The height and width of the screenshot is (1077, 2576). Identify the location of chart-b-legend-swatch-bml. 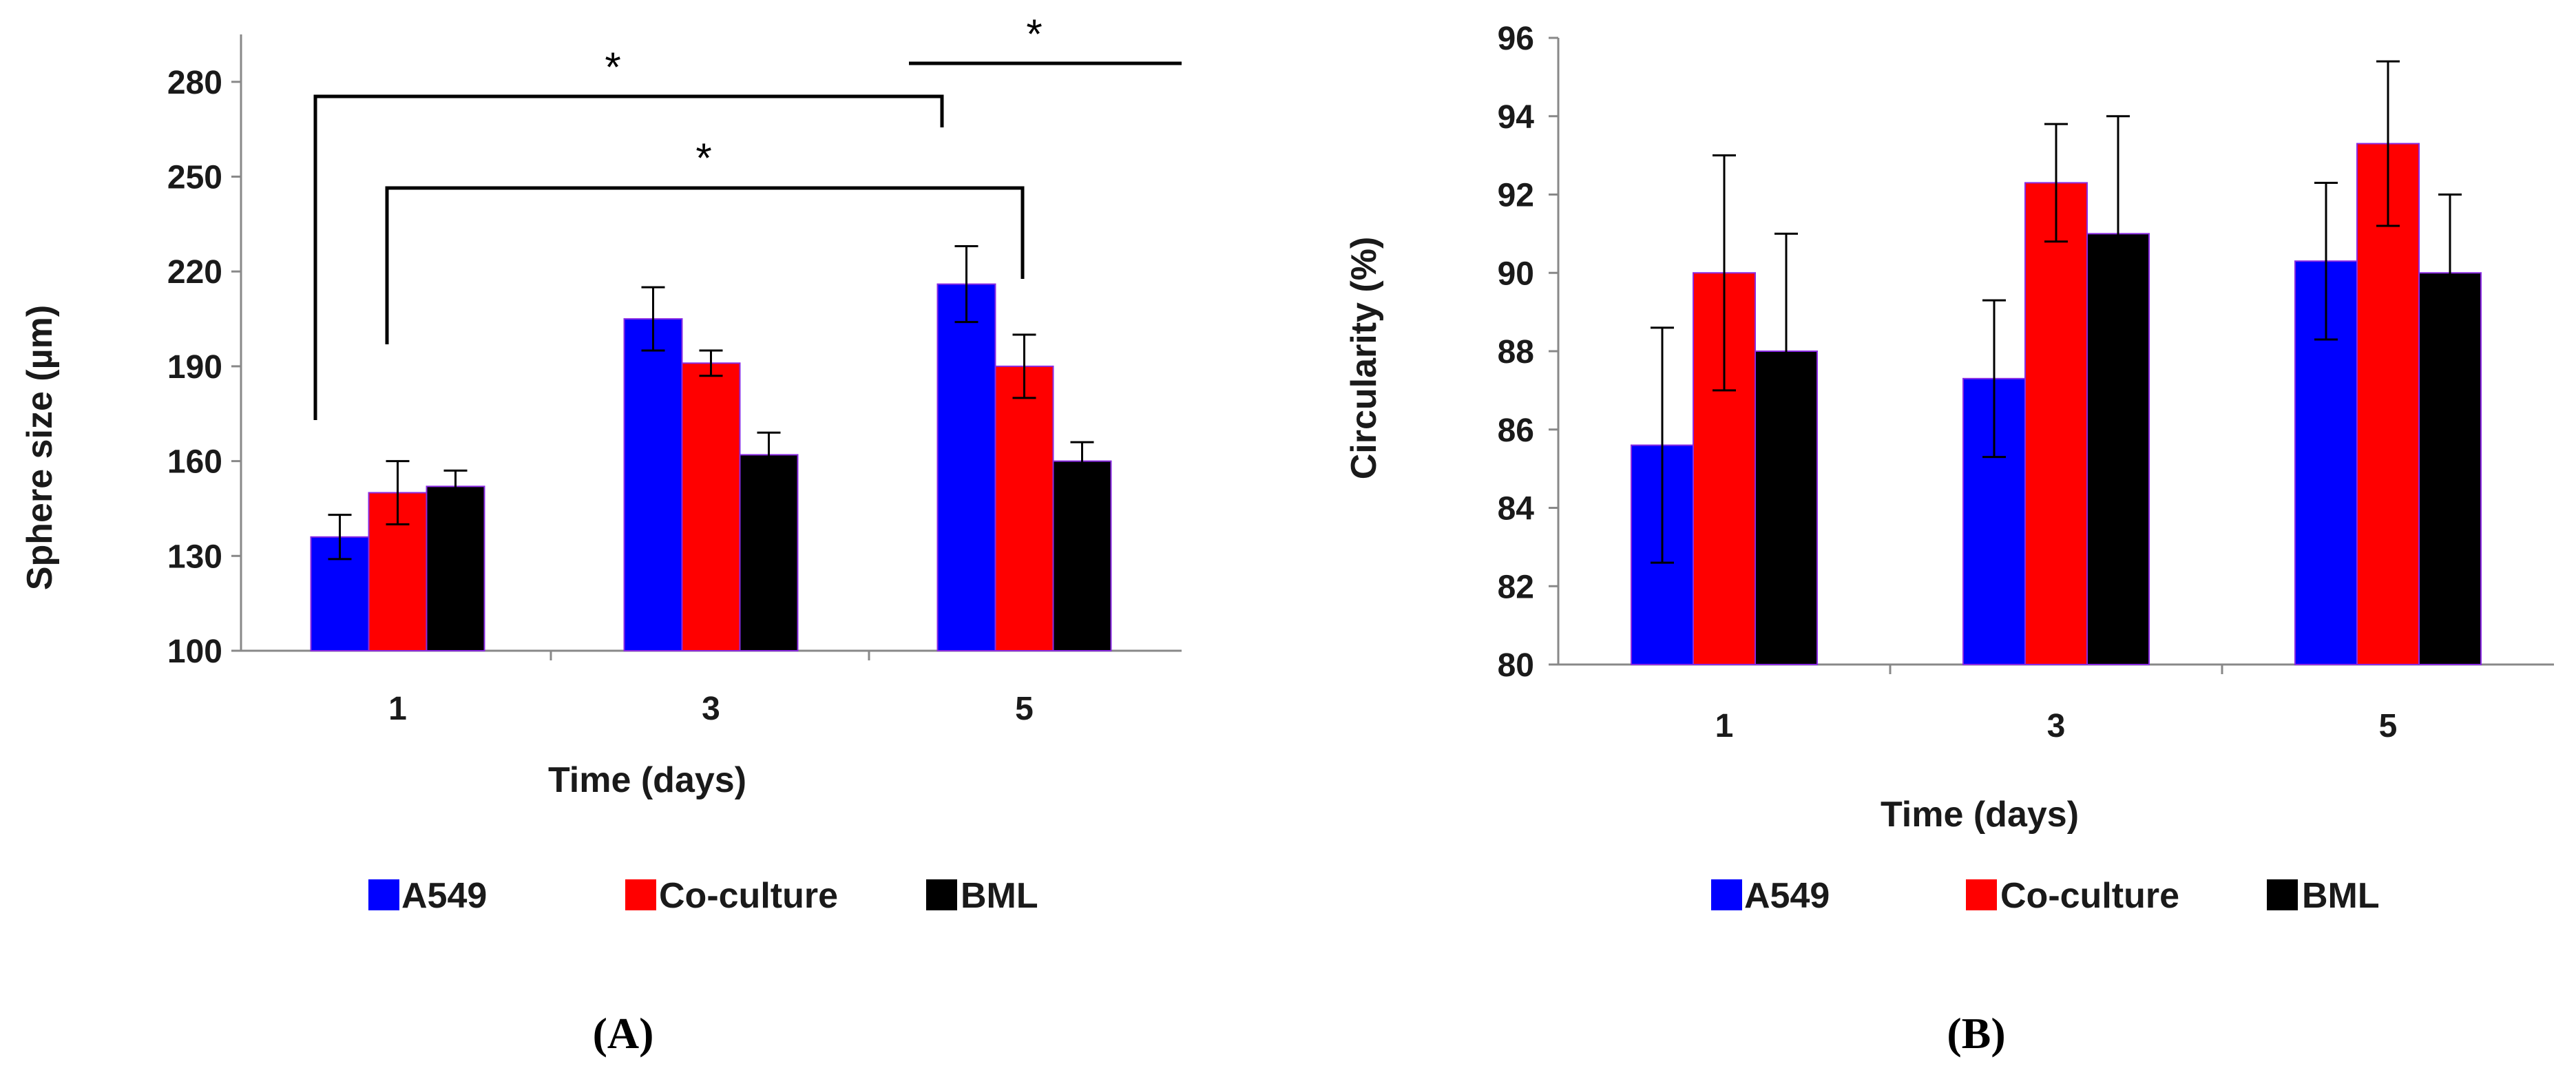
(2282, 895).